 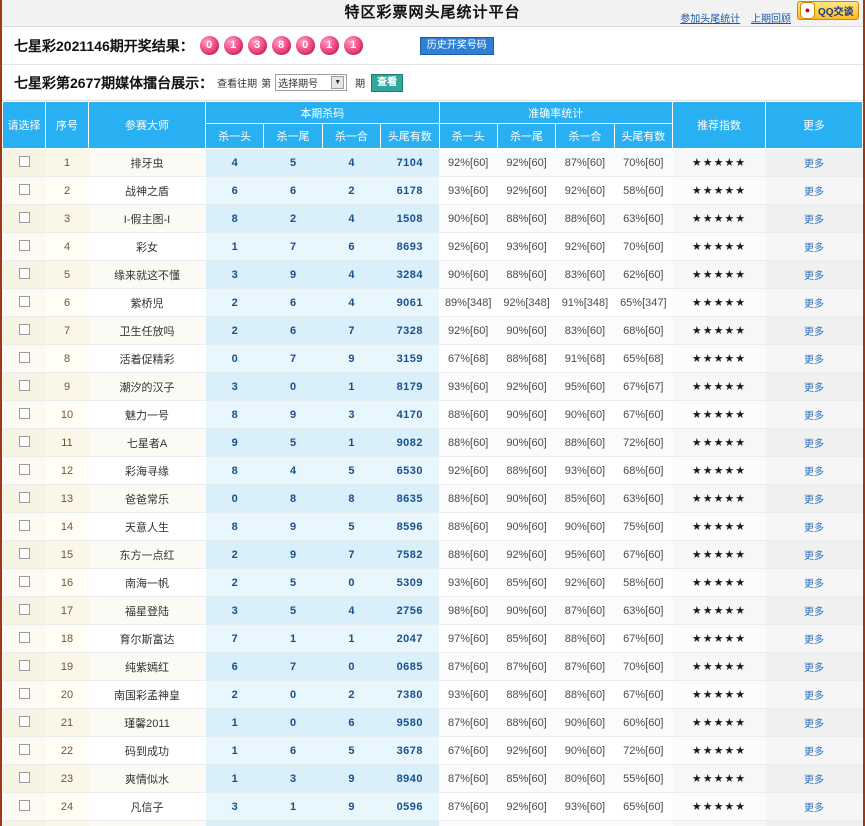 What do you see at coordinates (147, 666) in the screenshot?
I see `row-master-name: 纯紫嫣红` at bounding box center [147, 666].